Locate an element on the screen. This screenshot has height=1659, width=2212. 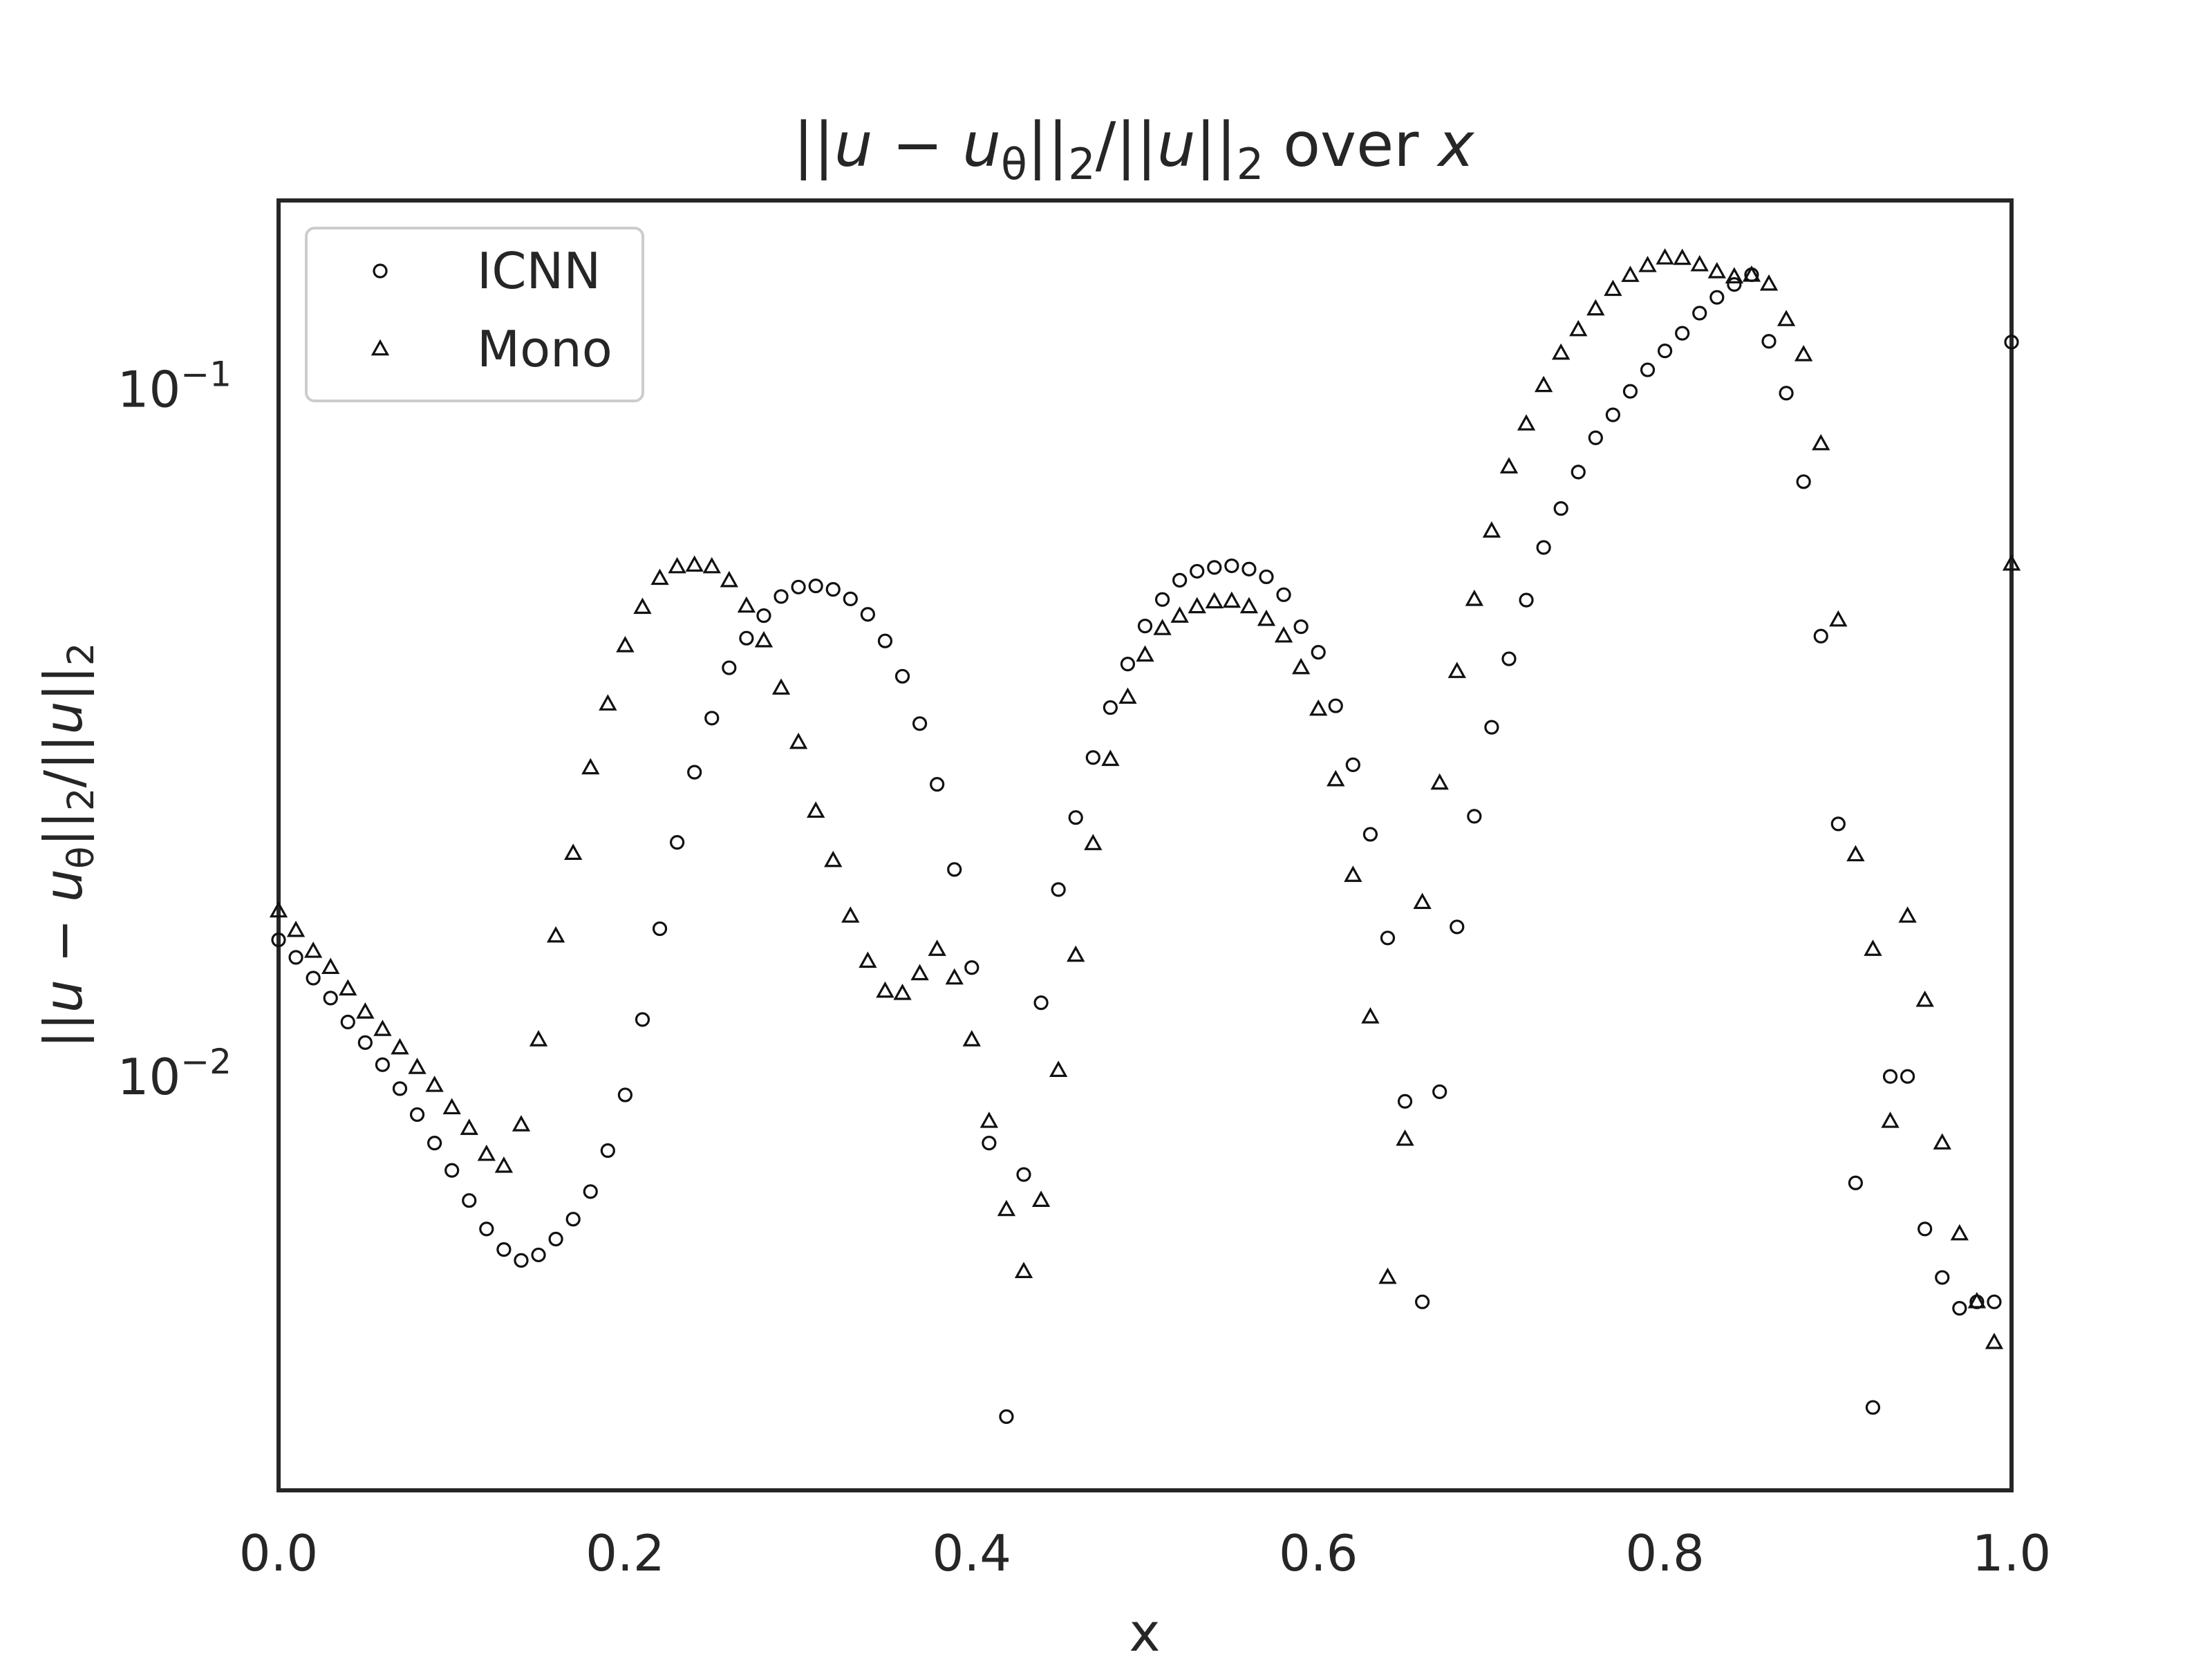
legend-item-mono: Mono is located at coordinates (491, 349).